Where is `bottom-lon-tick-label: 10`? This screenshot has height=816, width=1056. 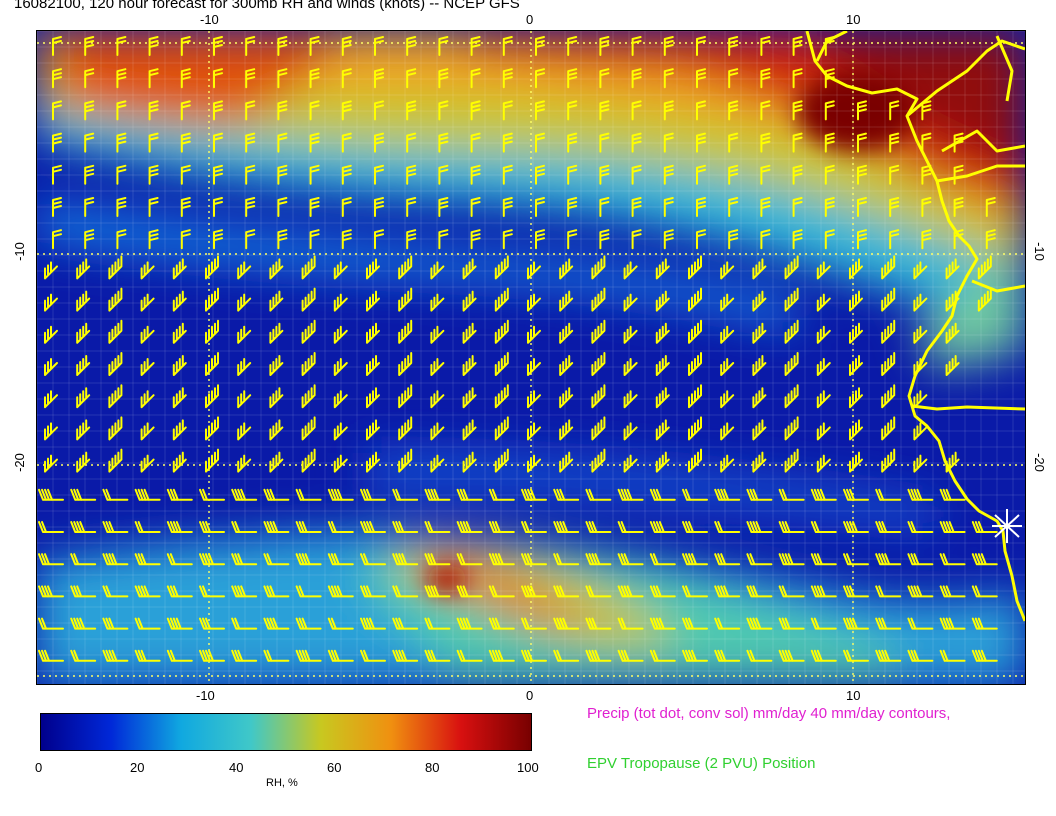 bottom-lon-tick-label: 10 is located at coordinates (853, 695).